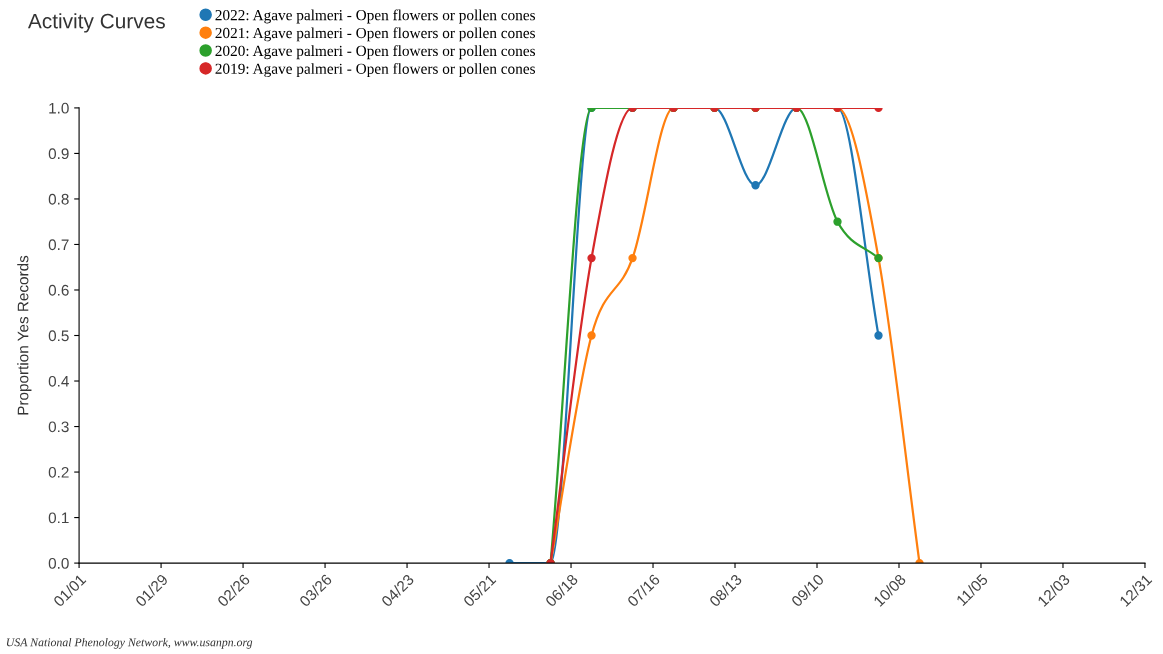 The height and width of the screenshot is (654, 1163). What do you see at coordinates (58, 563) in the screenshot?
I see `y-tick-label: 0.0` at bounding box center [58, 563].